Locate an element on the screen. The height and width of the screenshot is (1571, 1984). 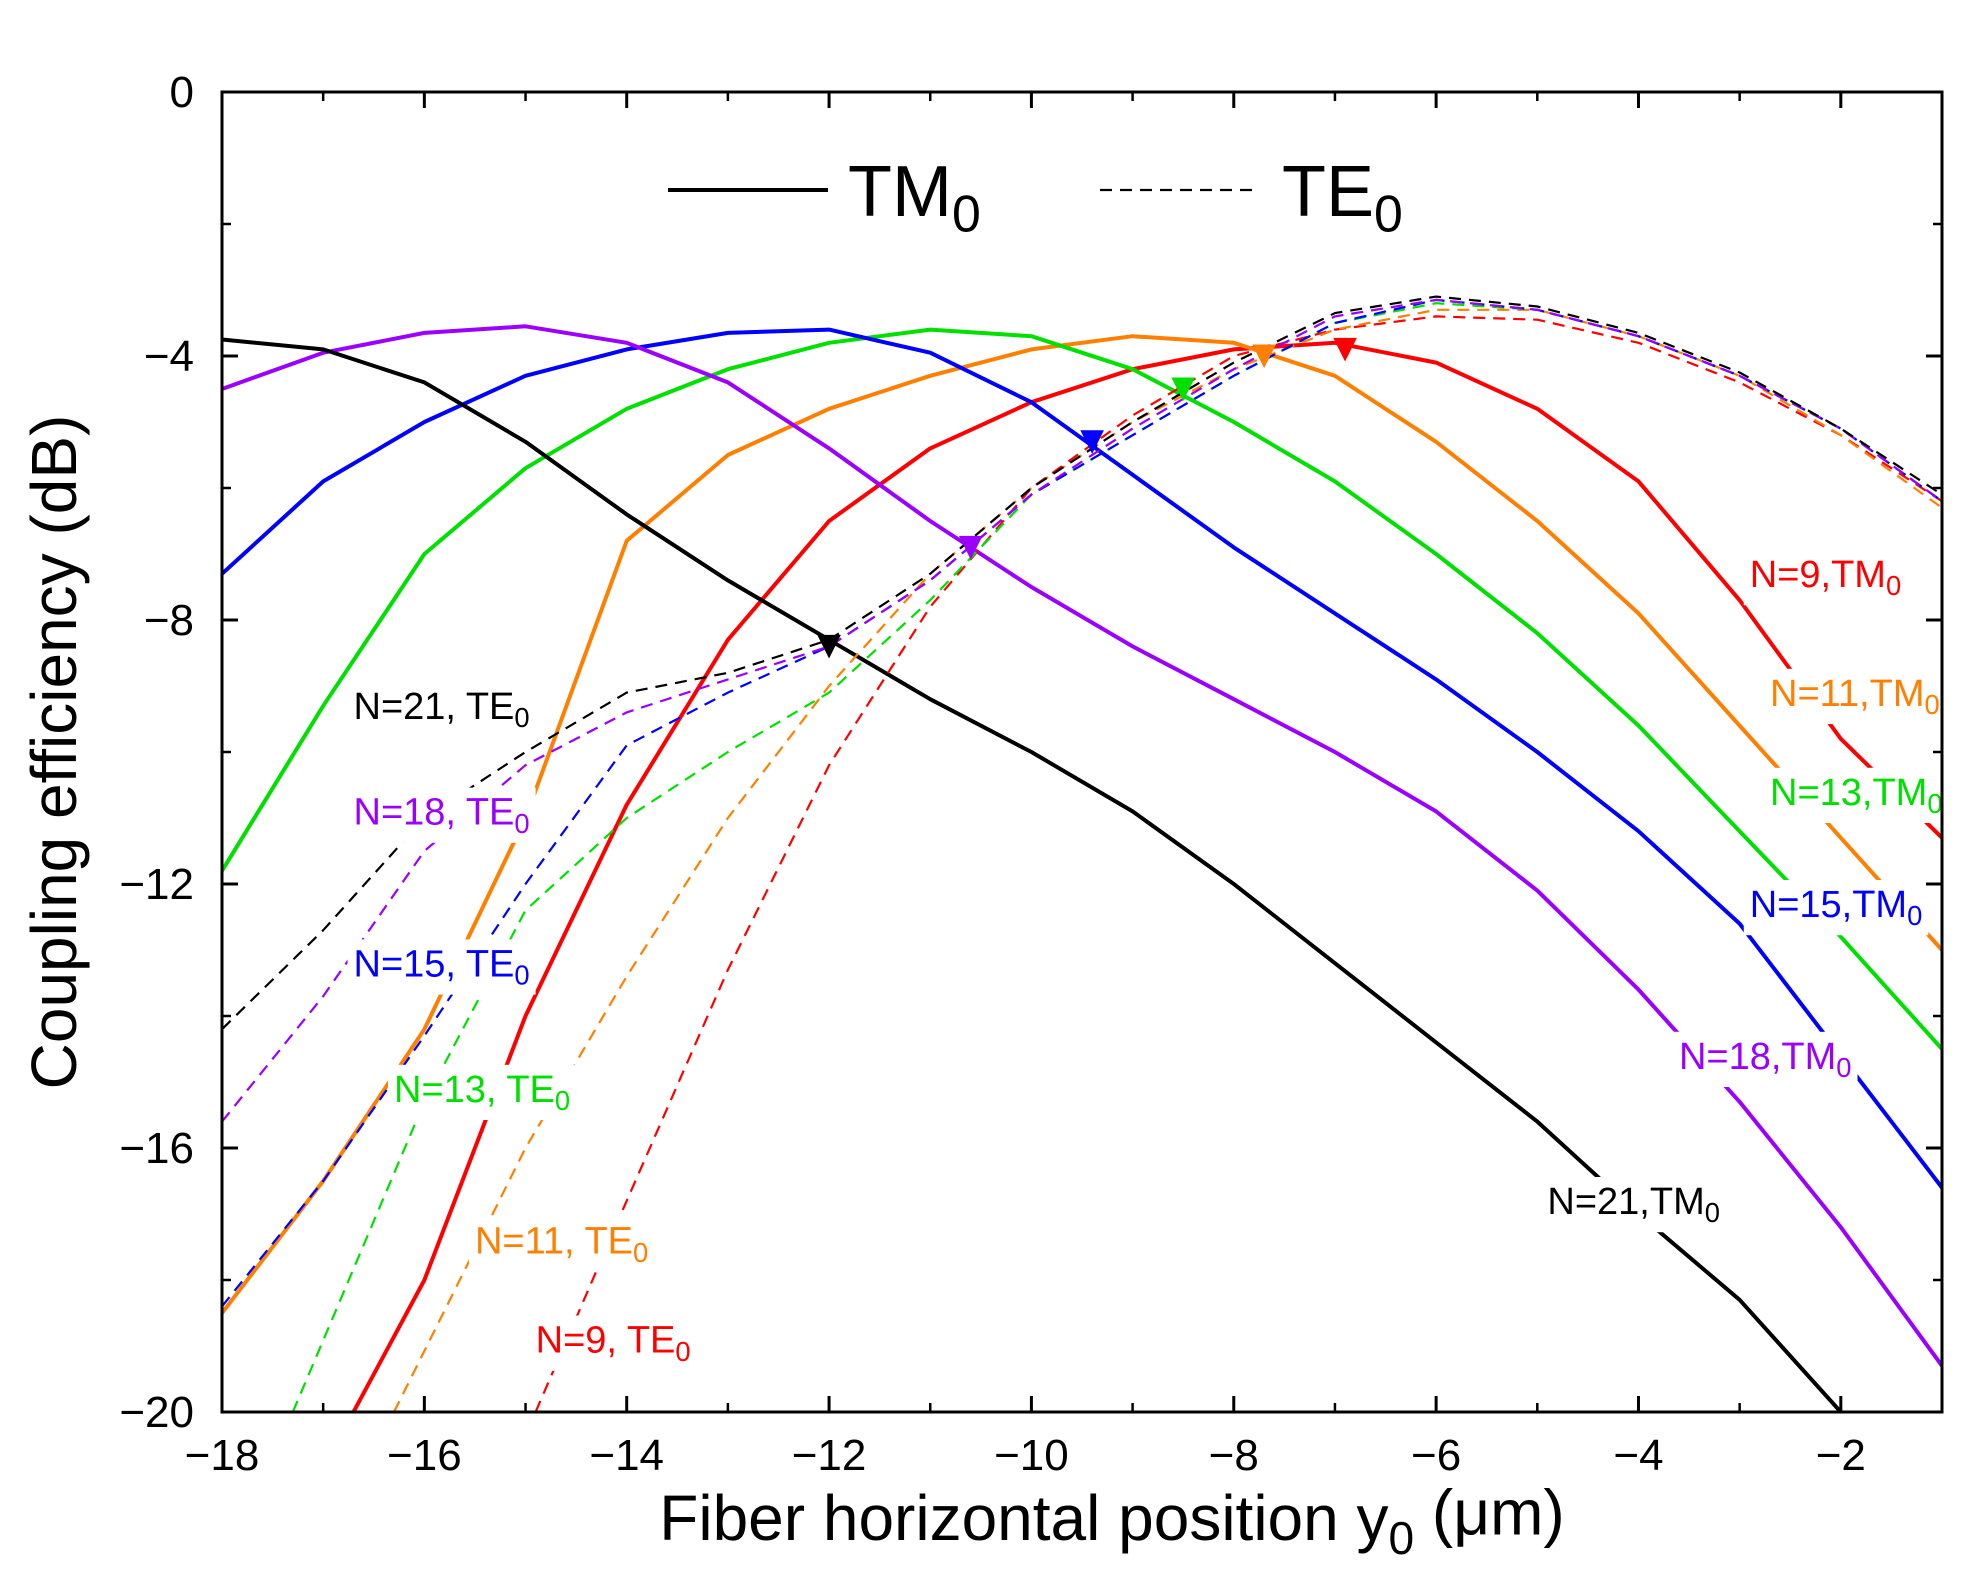
y-tick-label: −16 is located at coordinates (156, 1148).